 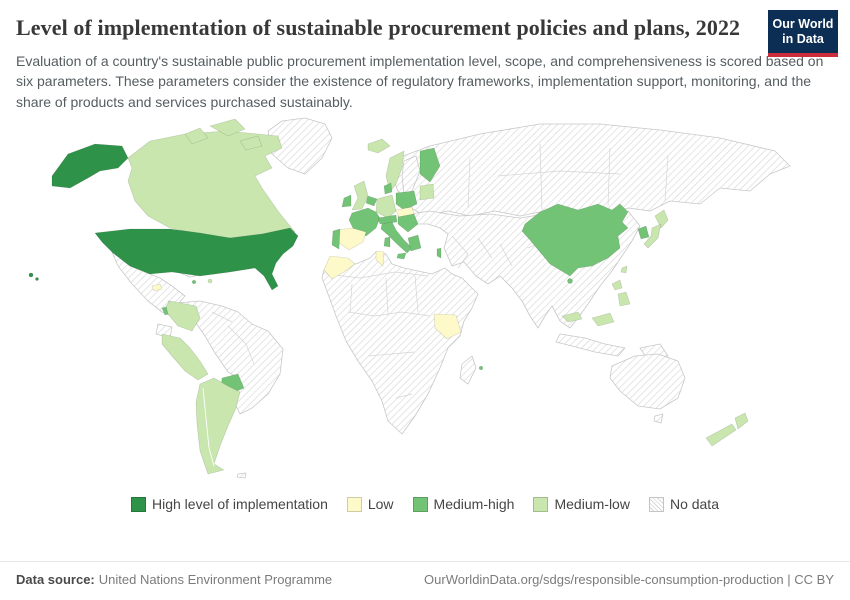 I want to click on country-malaysia-borneo, so click(x=603, y=320).